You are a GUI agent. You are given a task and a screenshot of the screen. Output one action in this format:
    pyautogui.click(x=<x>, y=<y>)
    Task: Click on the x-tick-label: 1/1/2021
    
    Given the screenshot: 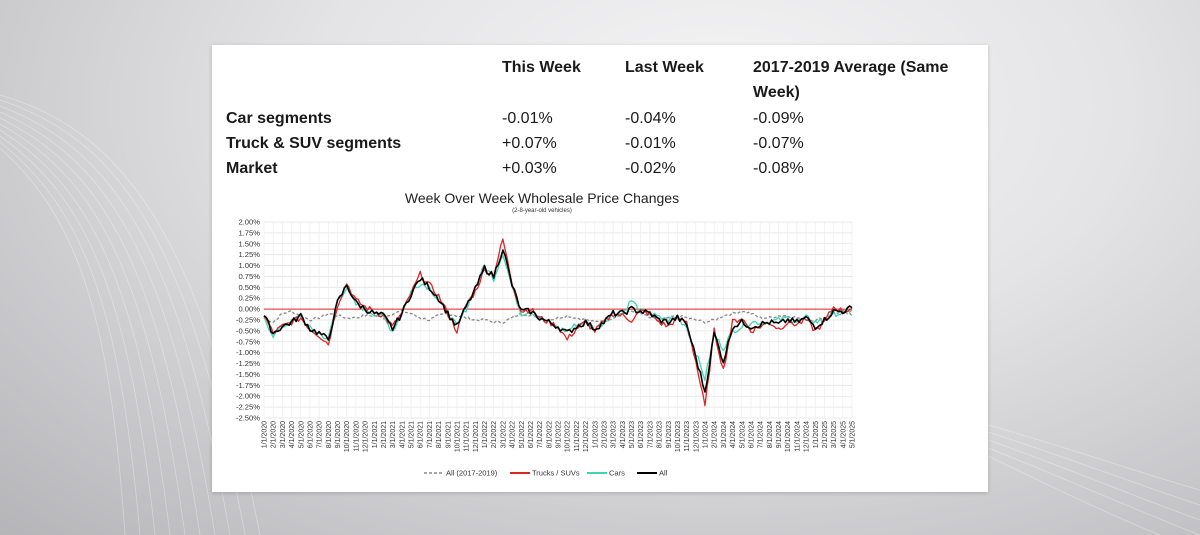 What is the action you would take?
    pyautogui.click(x=375, y=434)
    